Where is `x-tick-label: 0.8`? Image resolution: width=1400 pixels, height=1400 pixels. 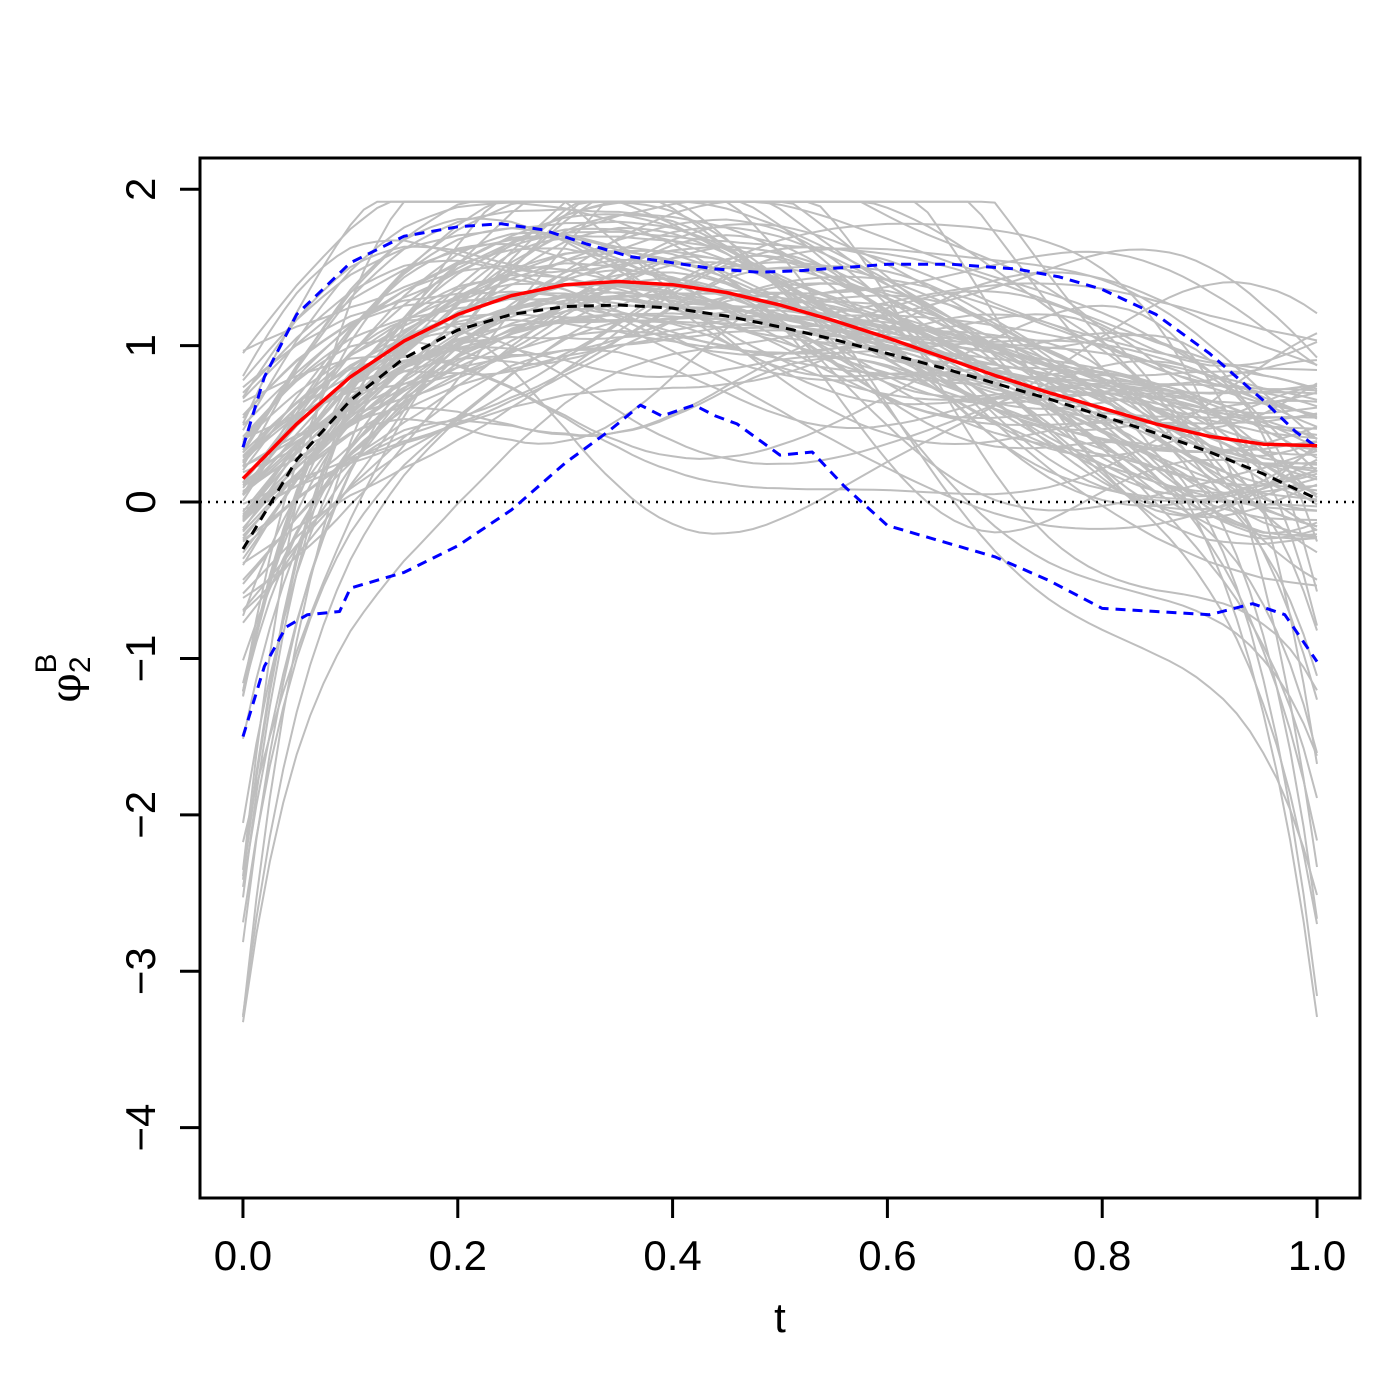
x-tick-label: 0.8 is located at coordinates (1102, 1255).